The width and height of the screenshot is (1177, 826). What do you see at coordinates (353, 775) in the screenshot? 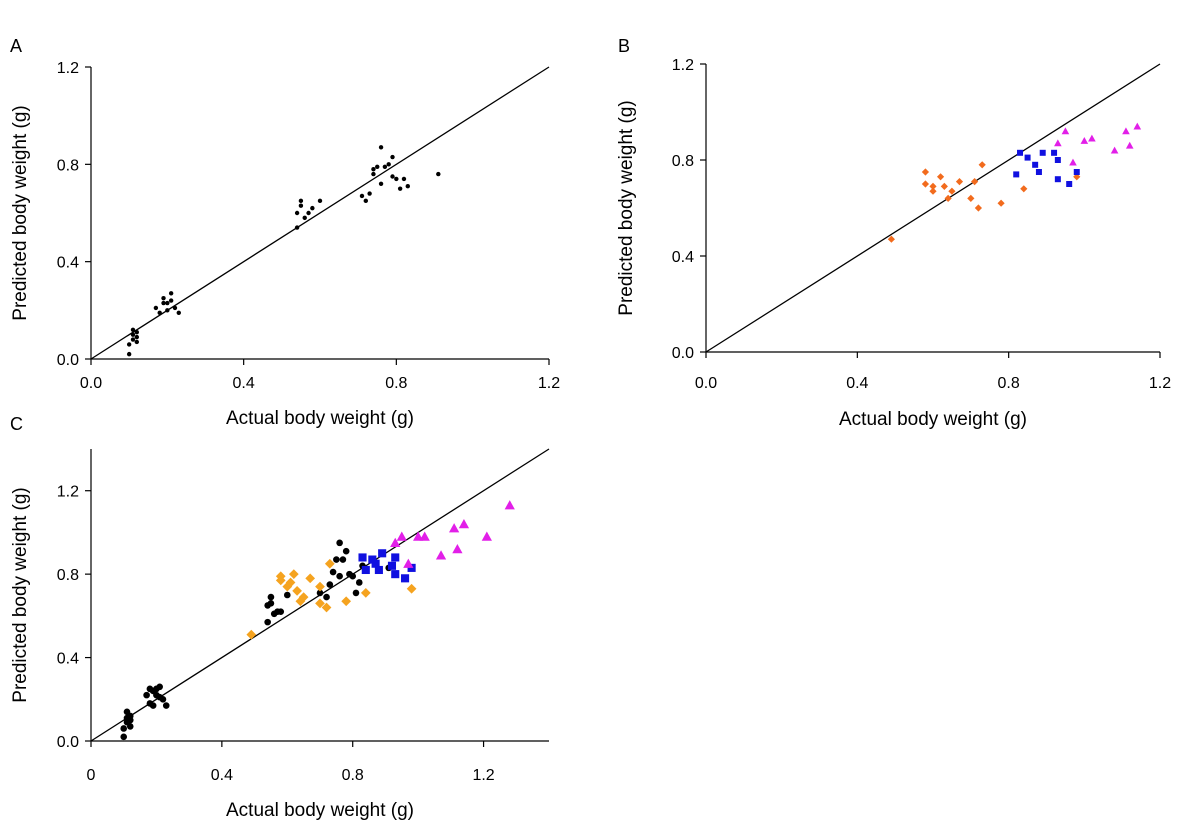
I see `x-tick-label: 0.8` at bounding box center [353, 775].